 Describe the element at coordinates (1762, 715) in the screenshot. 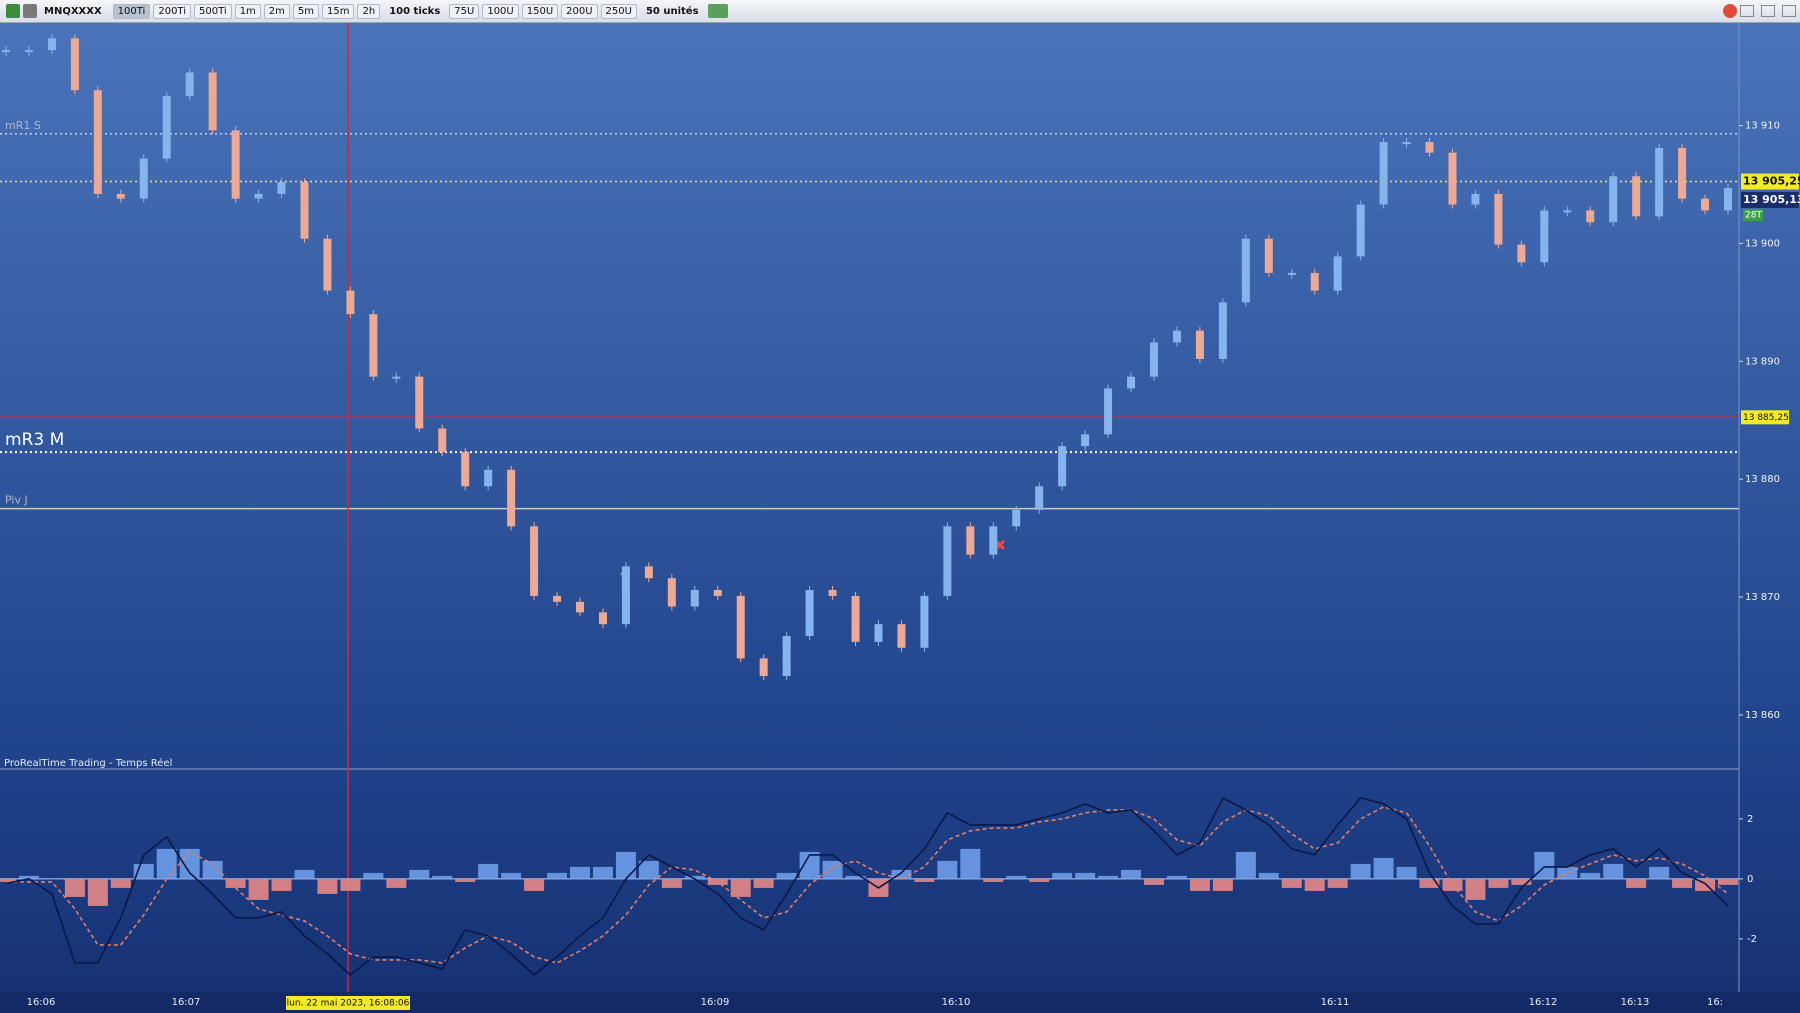

I see `y-tick-label: 13 860` at that location.